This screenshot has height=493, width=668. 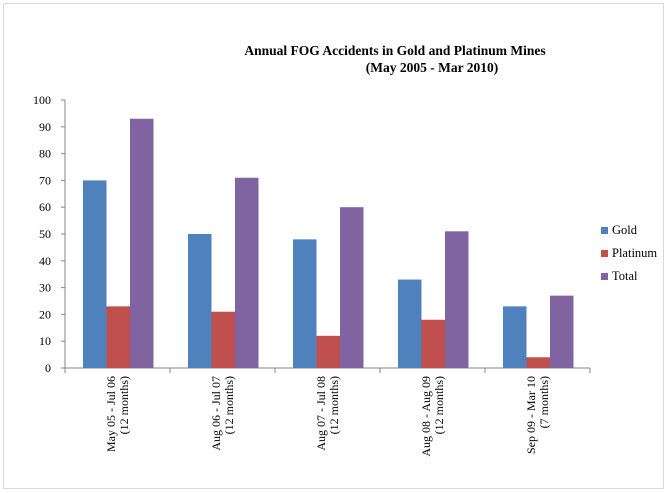 I want to click on x-tick-label-line: (7 months), so click(x=544, y=402).